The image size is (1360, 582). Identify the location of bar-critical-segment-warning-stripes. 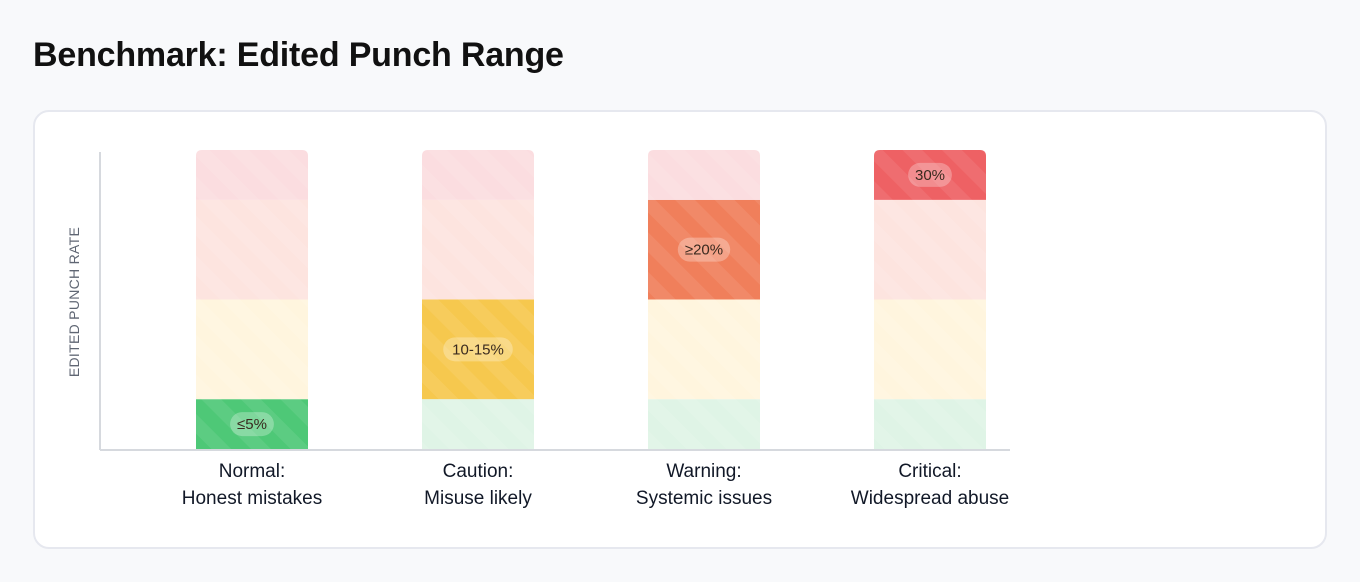
(930, 249).